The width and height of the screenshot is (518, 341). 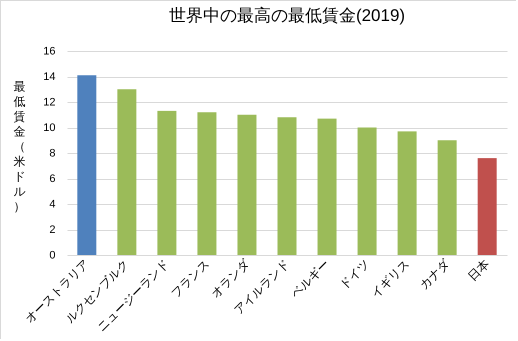 What do you see at coordinates (287, 15) in the screenshot?
I see `chart-title: 世界中の最高の最低賃金(2019)` at bounding box center [287, 15].